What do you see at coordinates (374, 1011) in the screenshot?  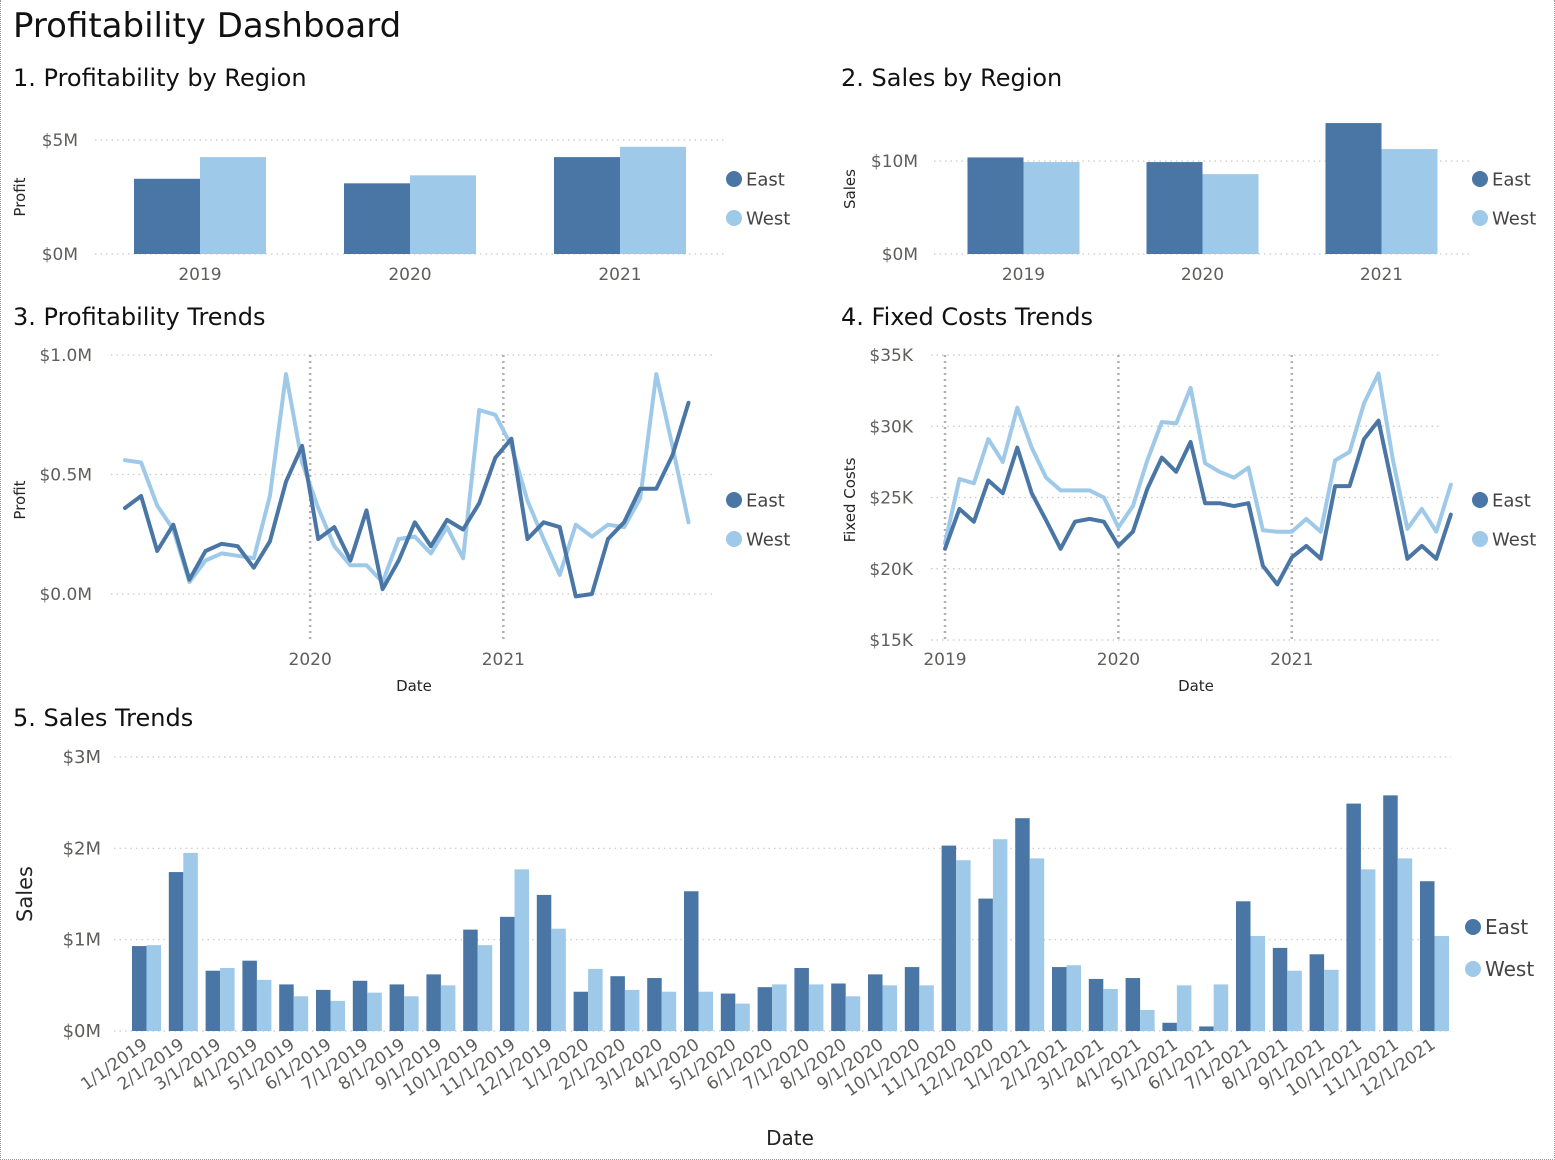 I see `bar-west-7/1/2019` at bounding box center [374, 1011].